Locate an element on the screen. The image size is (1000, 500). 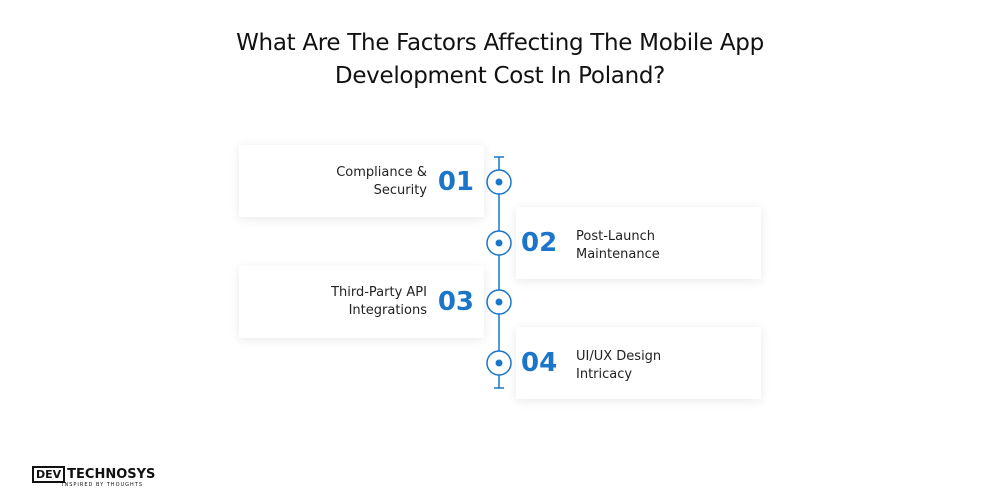
logo-mark: DEV is located at coordinates (49, 474).